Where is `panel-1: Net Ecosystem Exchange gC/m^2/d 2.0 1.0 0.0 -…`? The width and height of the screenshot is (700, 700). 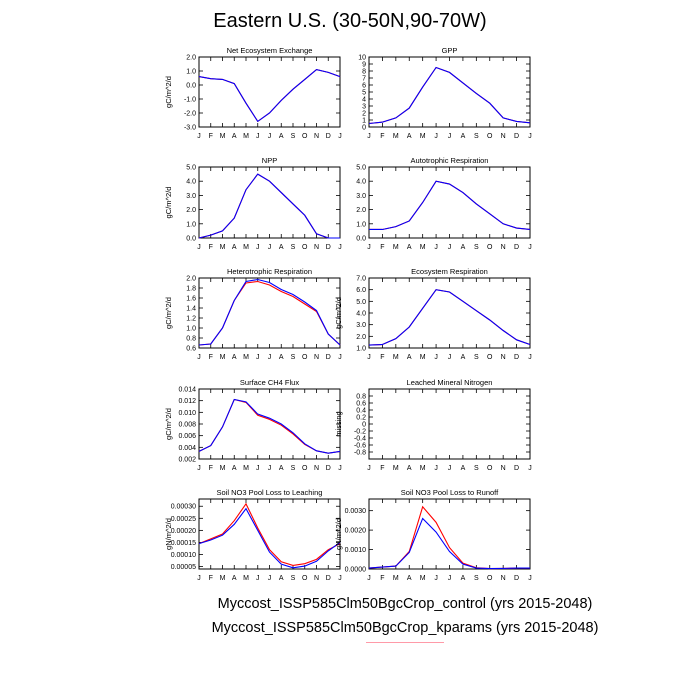 panel-1: Net Ecosystem Exchange gC/m^2/d 2.0 1.0 0.0 -… is located at coordinates (253, 93).